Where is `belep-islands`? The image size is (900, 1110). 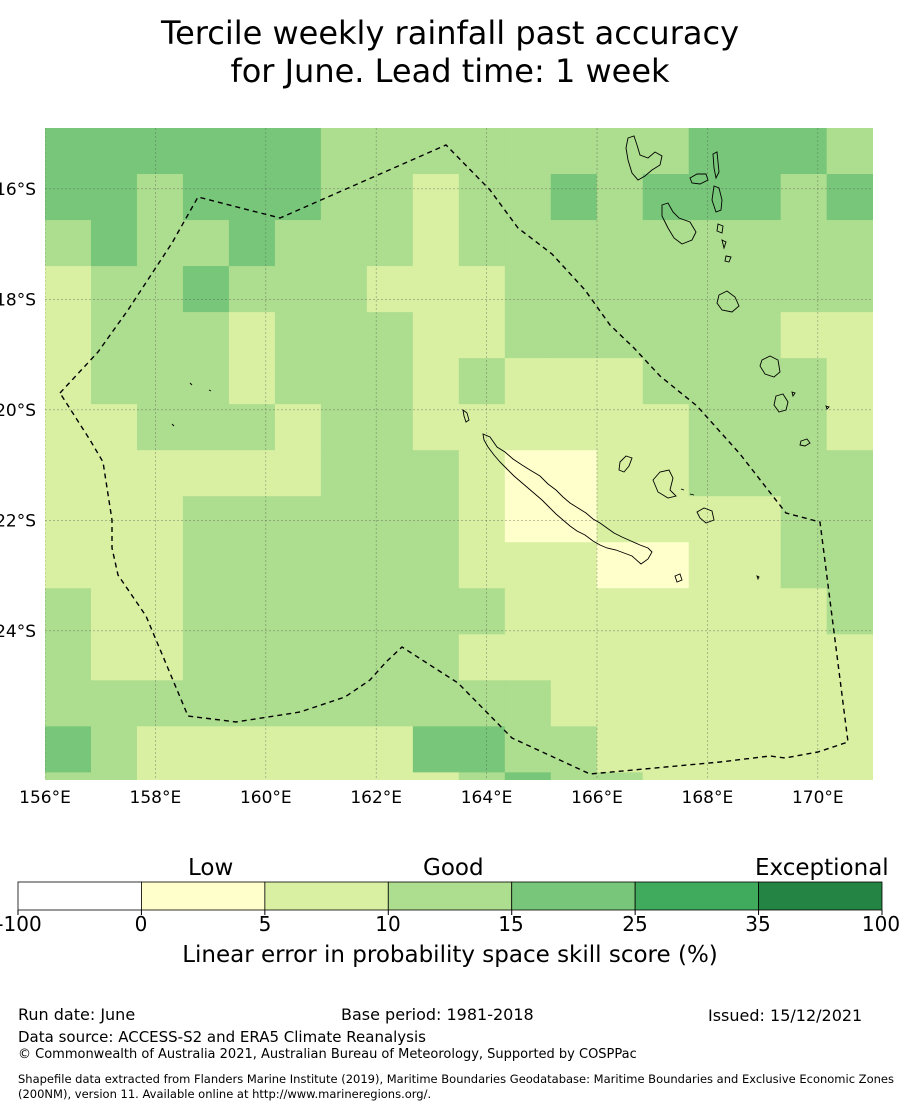 belep-islands is located at coordinates (466, 415).